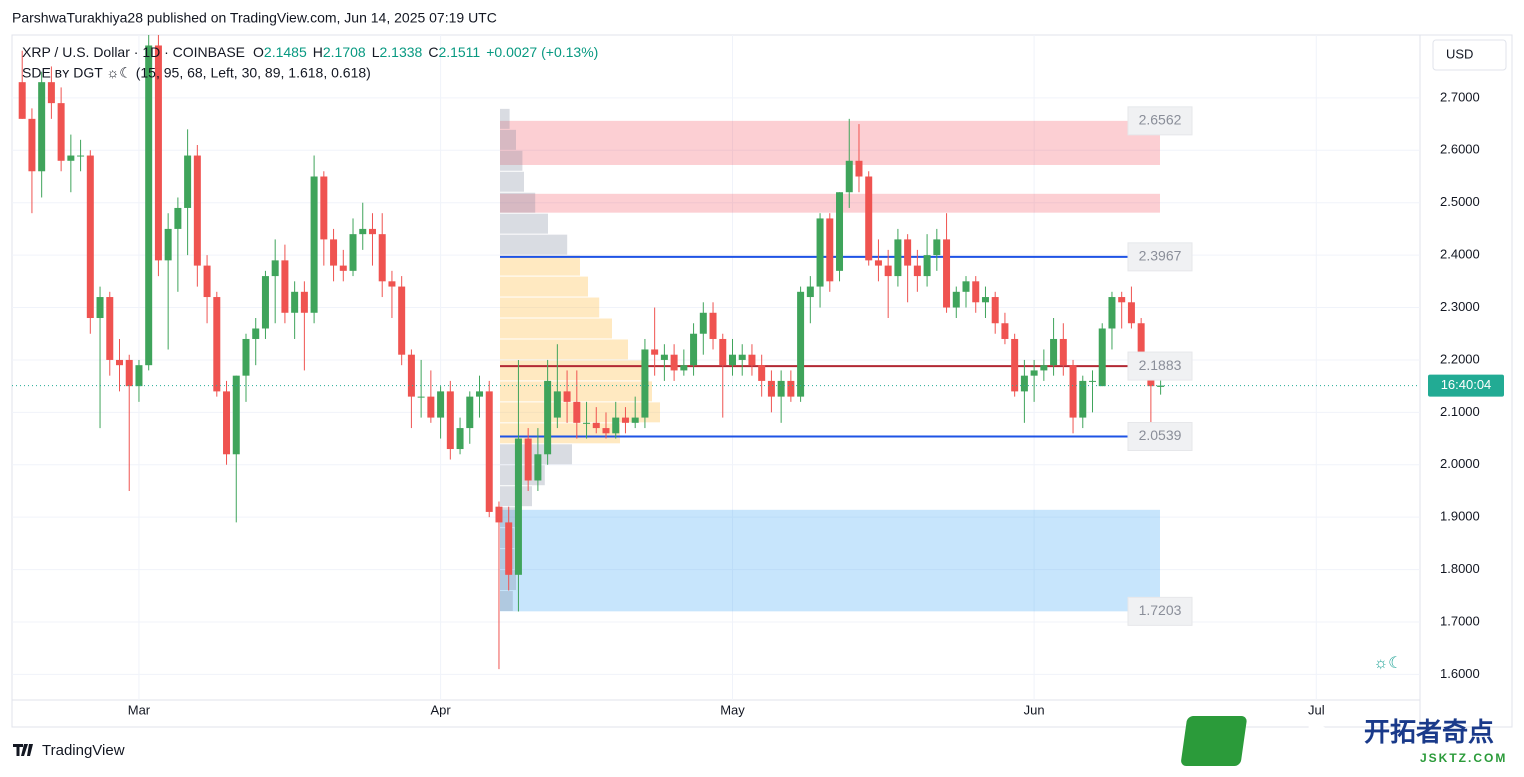 Image resolution: width=1524 pixels, height=777 pixels. What do you see at coordinates (542, 52) in the screenshot?
I see `change: +0.0027 (+0.13%)` at bounding box center [542, 52].